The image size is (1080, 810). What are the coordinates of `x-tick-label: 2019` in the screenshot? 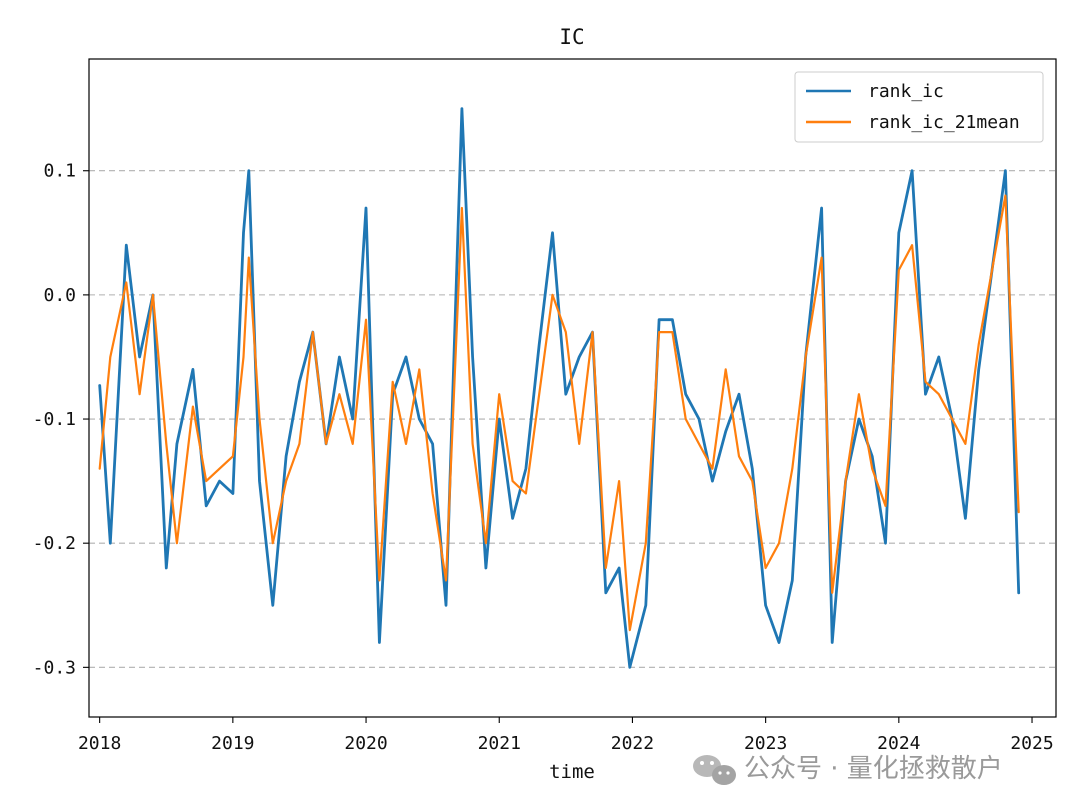 It's located at (232, 743).